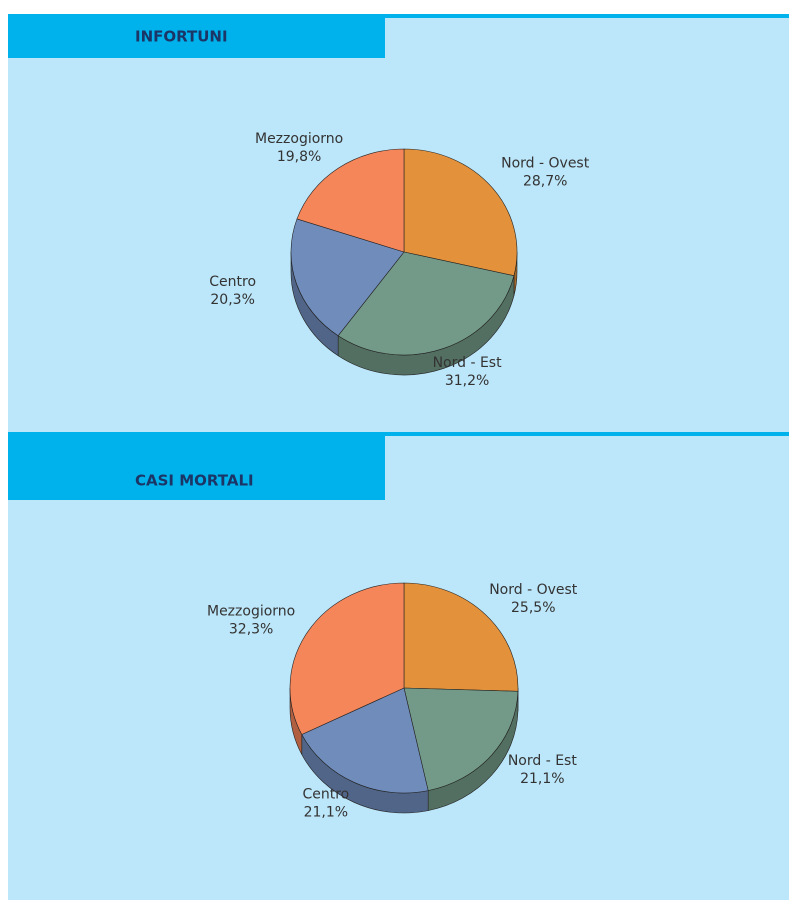 This screenshot has width=789, height=900. I want to click on slice-value: 25,5%, so click(533, 608).